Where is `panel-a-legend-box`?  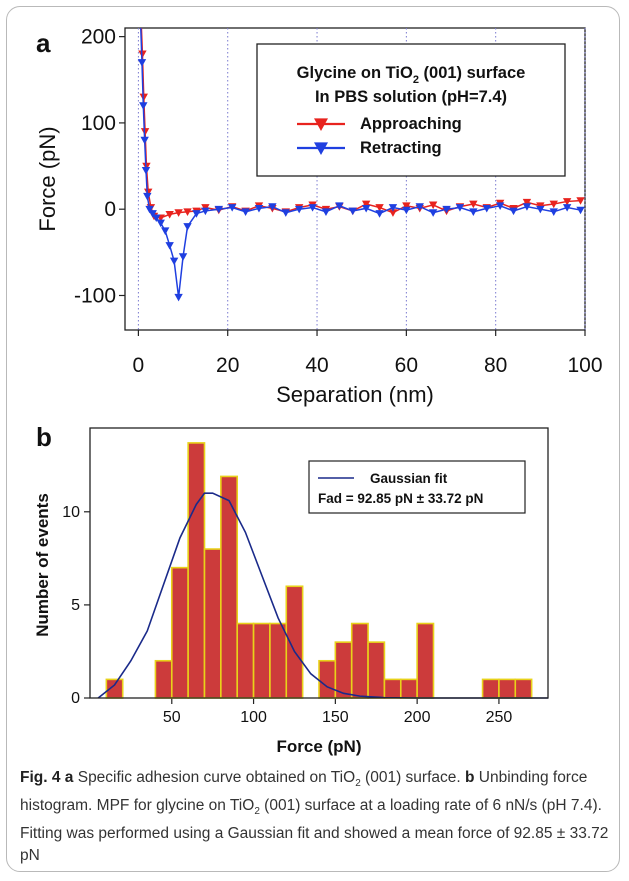
panel-a-legend-box is located at coordinates (411, 110).